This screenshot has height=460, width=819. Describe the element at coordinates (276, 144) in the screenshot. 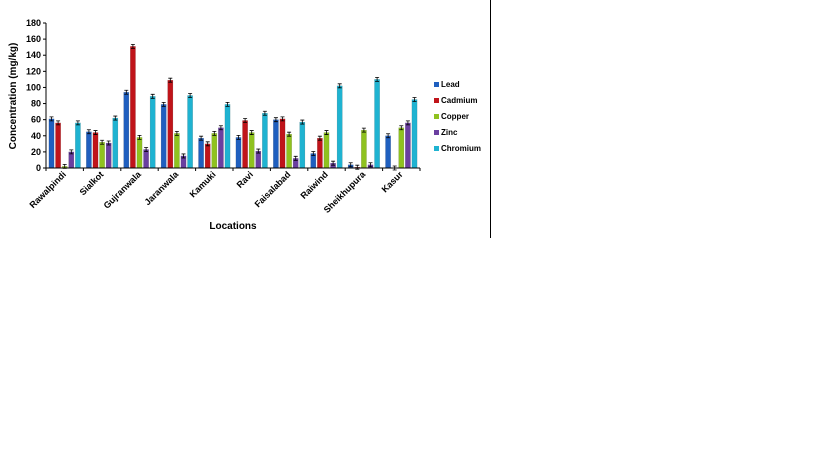

I see `bar-lead-faisalabad` at that location.